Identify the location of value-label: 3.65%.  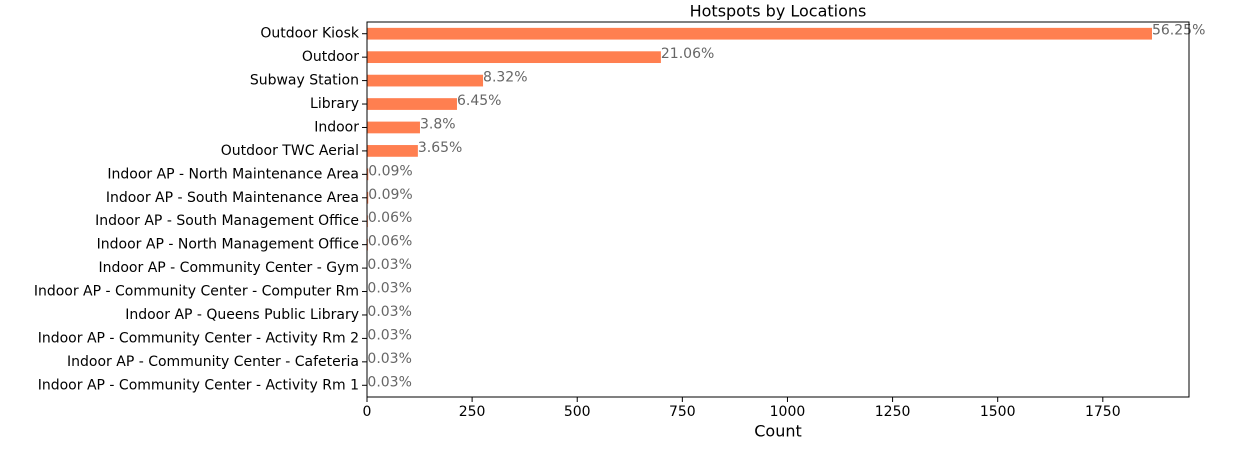
(440, 148).